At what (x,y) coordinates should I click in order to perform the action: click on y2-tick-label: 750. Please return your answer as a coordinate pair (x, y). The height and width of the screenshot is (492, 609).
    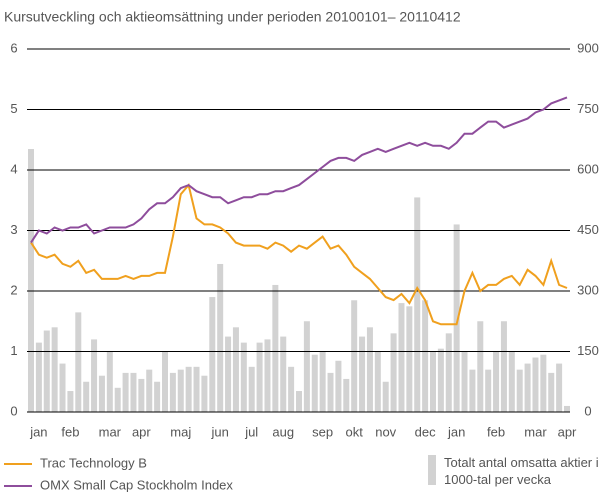
    Looking at the image, I should click on (588, 108).